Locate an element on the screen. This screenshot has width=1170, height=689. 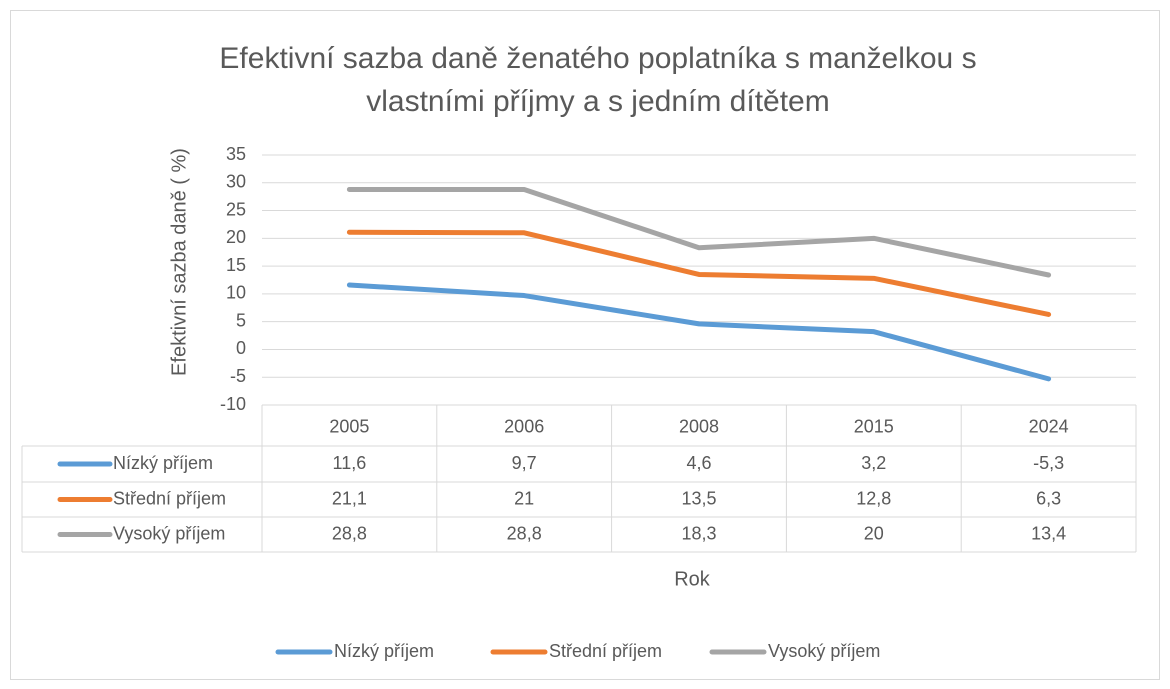
table-cell: 12,8 is located at coordinates (873, 498).